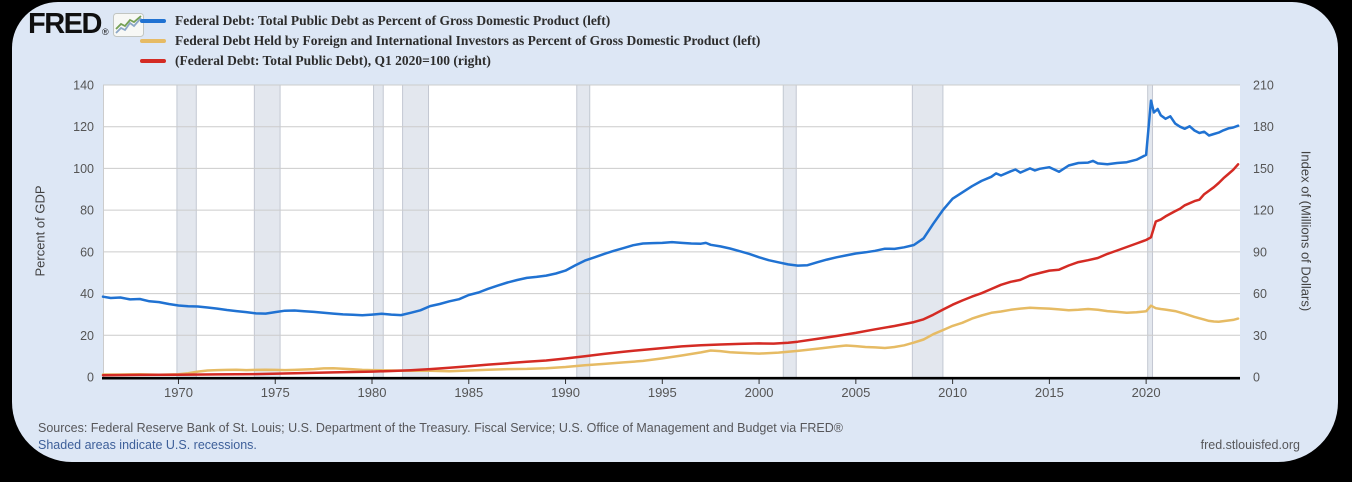 This screenshot has height=482, width=1352. I want to click on x-tick-label: 2020, so click(1146, 392).